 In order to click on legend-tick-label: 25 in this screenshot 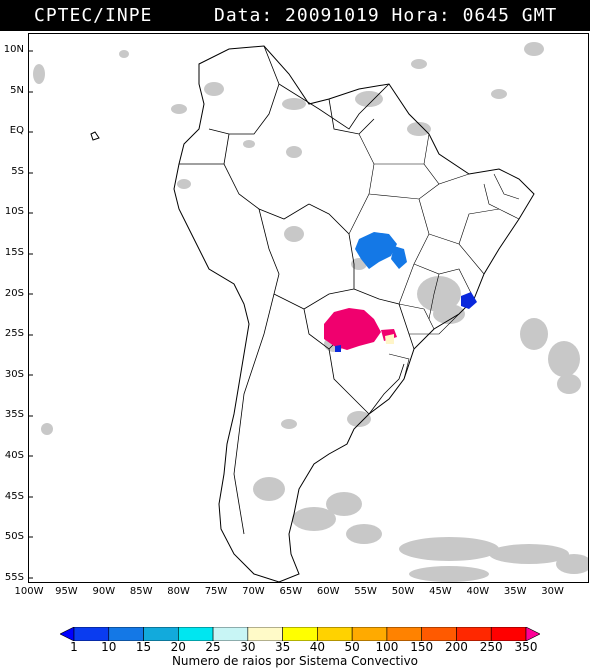, I will do `click(213, 647)`.